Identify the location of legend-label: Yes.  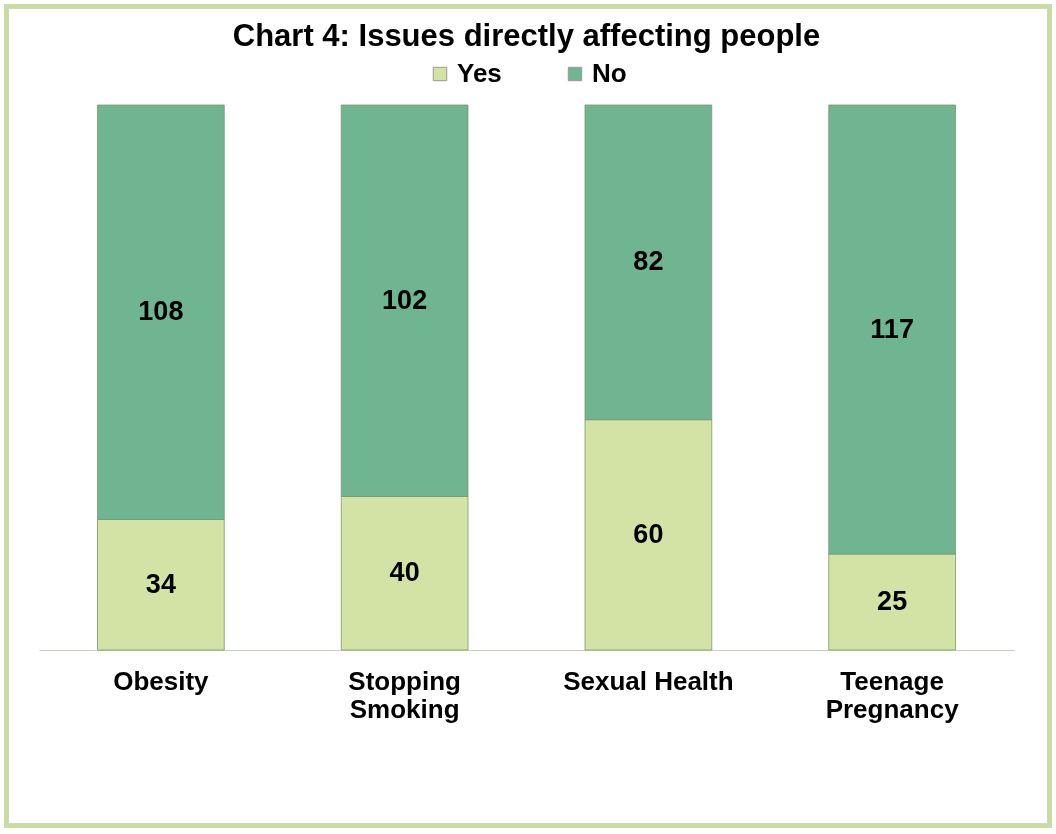
(479, 73).